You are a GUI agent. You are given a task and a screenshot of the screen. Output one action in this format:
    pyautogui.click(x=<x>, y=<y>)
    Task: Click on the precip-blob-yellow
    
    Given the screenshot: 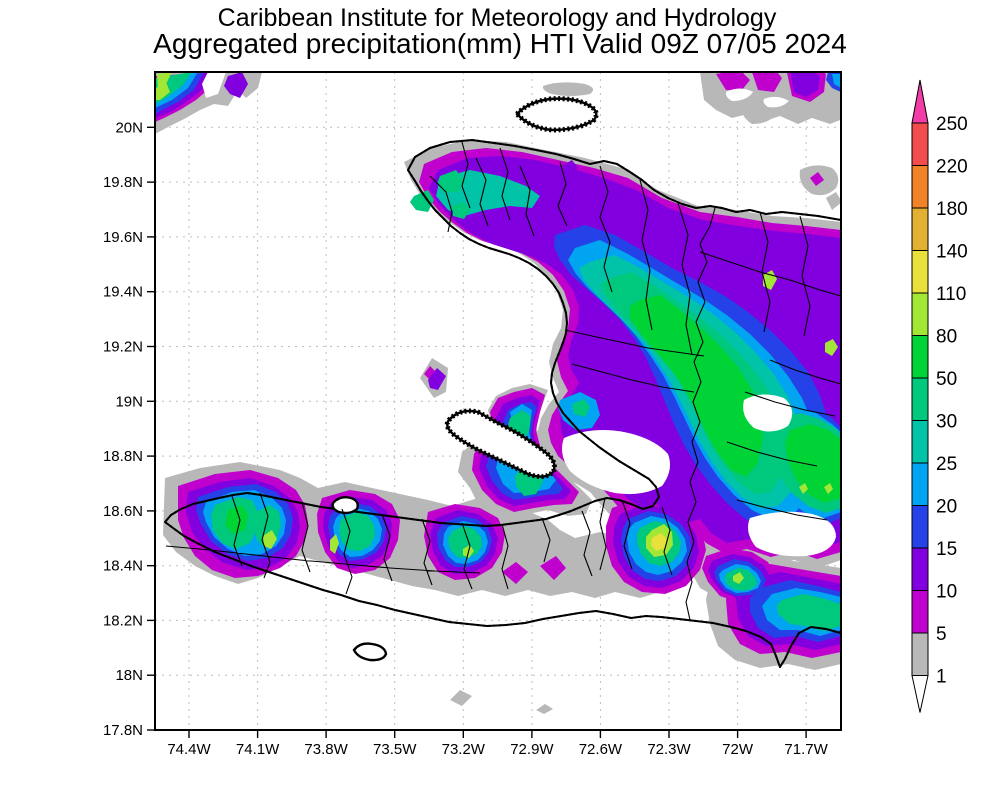 What is the action you would take?
    pyautogui.click(x=659, y=542)
    